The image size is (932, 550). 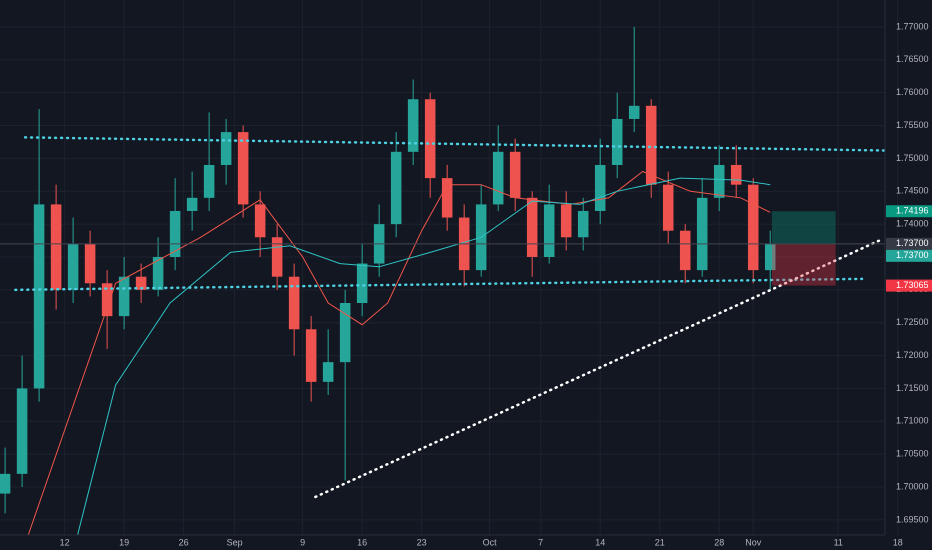 What do you see at coordinates (803, 227) in the screenshot?
I see `target-zone` at bounding box center [803, 227].